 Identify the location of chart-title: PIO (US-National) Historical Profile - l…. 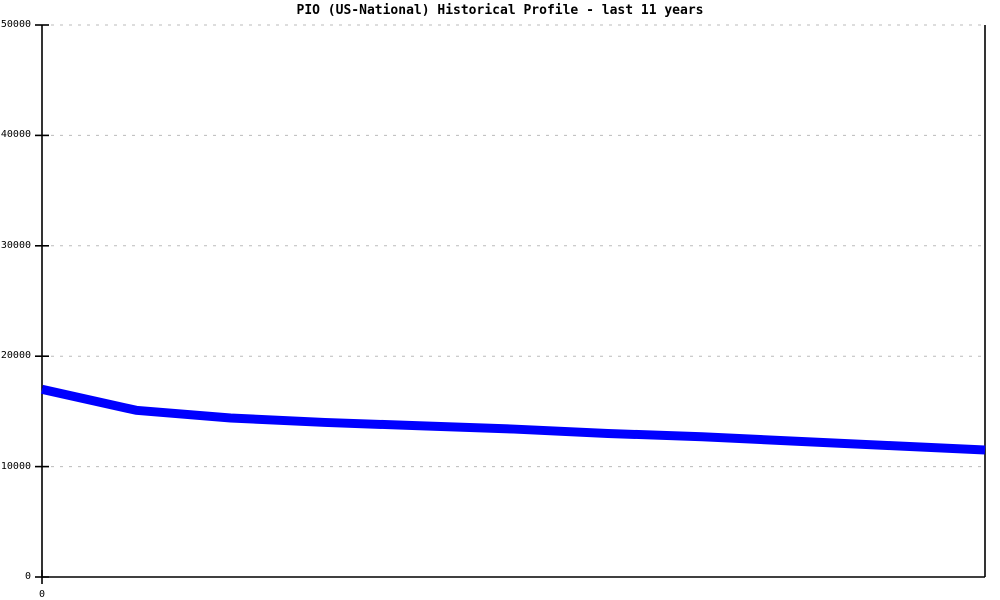
(500, 10).